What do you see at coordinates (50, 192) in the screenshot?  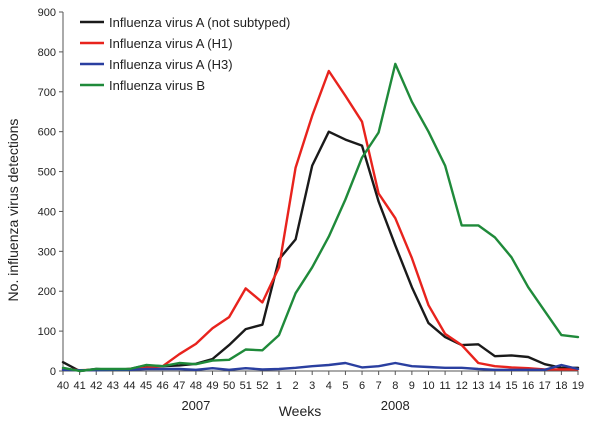 I see `y-axis-ticks: 0 100 200 300 400 500 600 700 800 900` at bounding box center [50, 192].